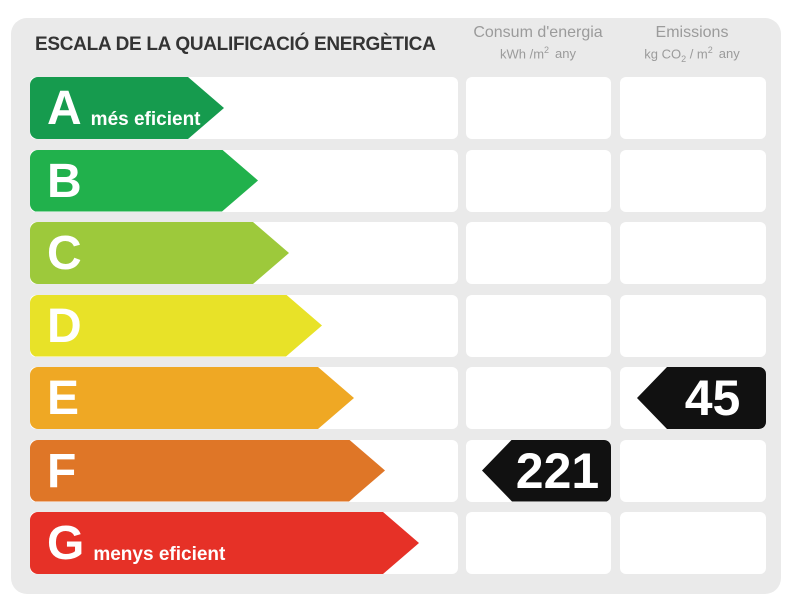 The image size is (797, 614). What do you see at coordinates (693, 180) in the screenshot?
I see `emissions-cell-b` at bounding box center [693, 180].